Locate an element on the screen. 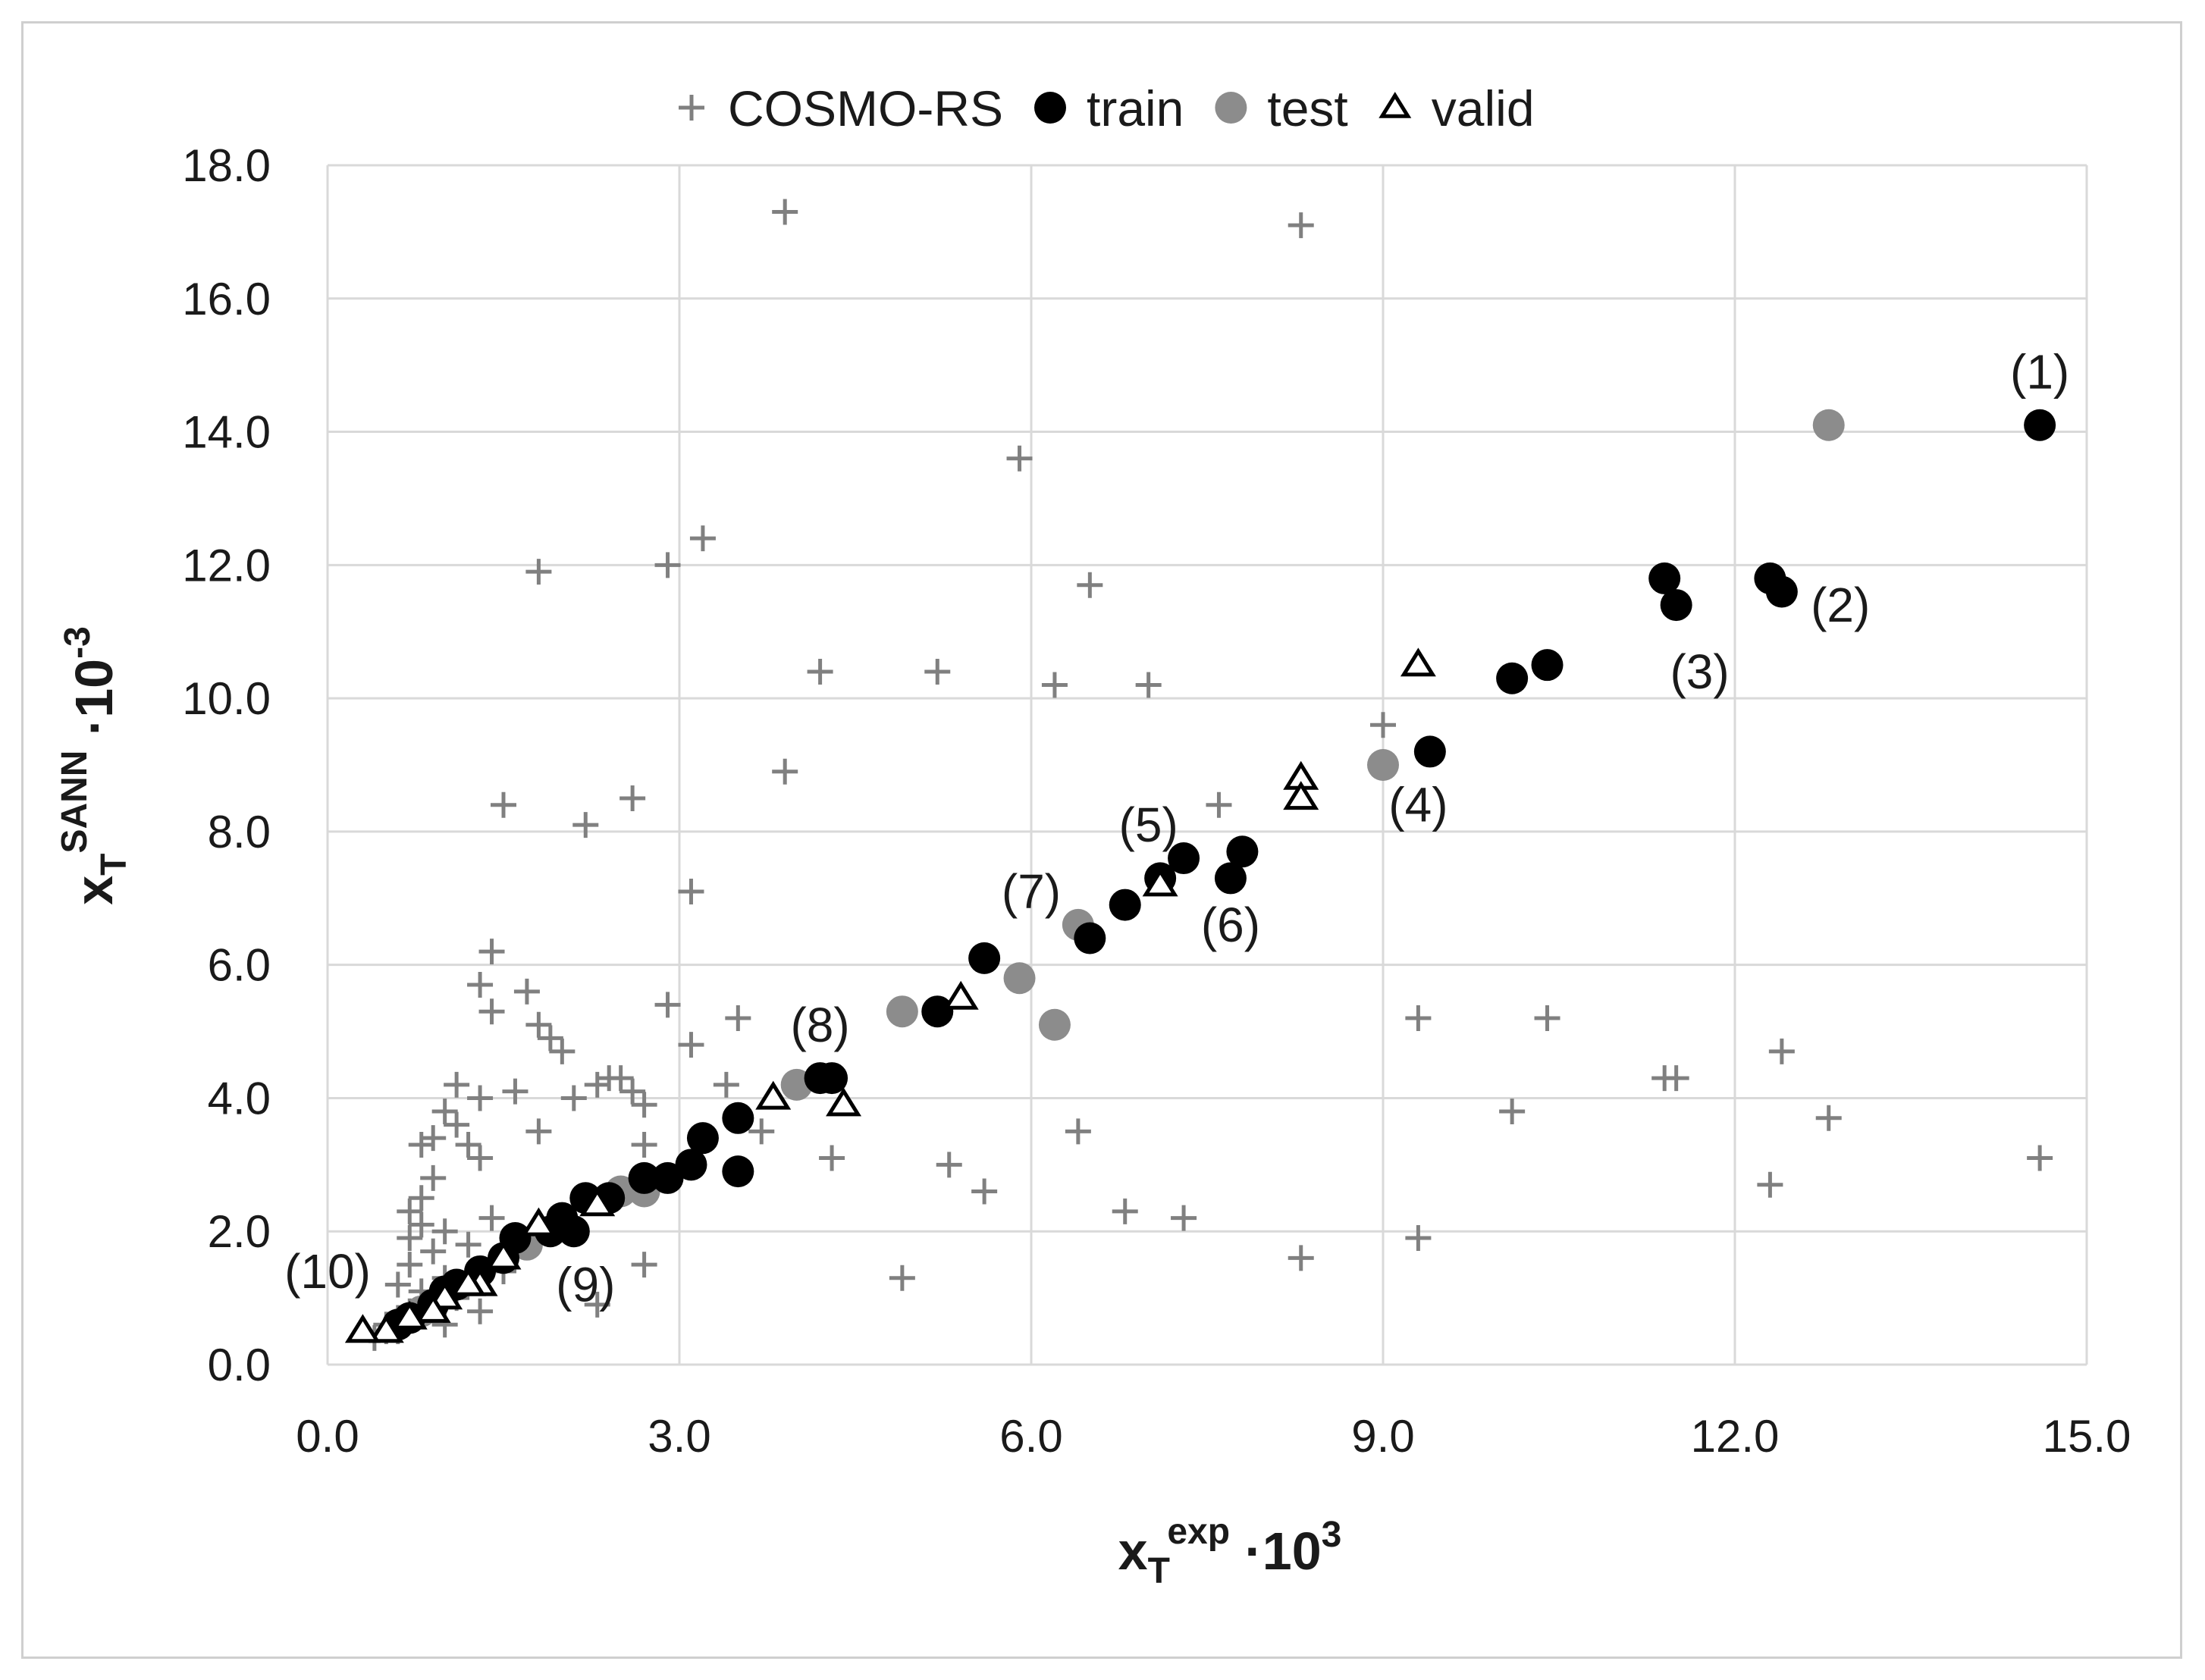 This screenshot has width=2205, height=1680. axis-title-suffix-superscript: -3 is located at coordinates (78, 642).